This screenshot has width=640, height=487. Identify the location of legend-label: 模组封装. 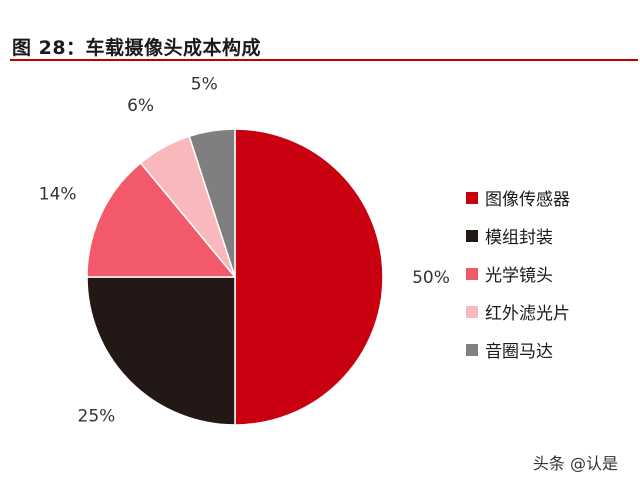
(519, 238).